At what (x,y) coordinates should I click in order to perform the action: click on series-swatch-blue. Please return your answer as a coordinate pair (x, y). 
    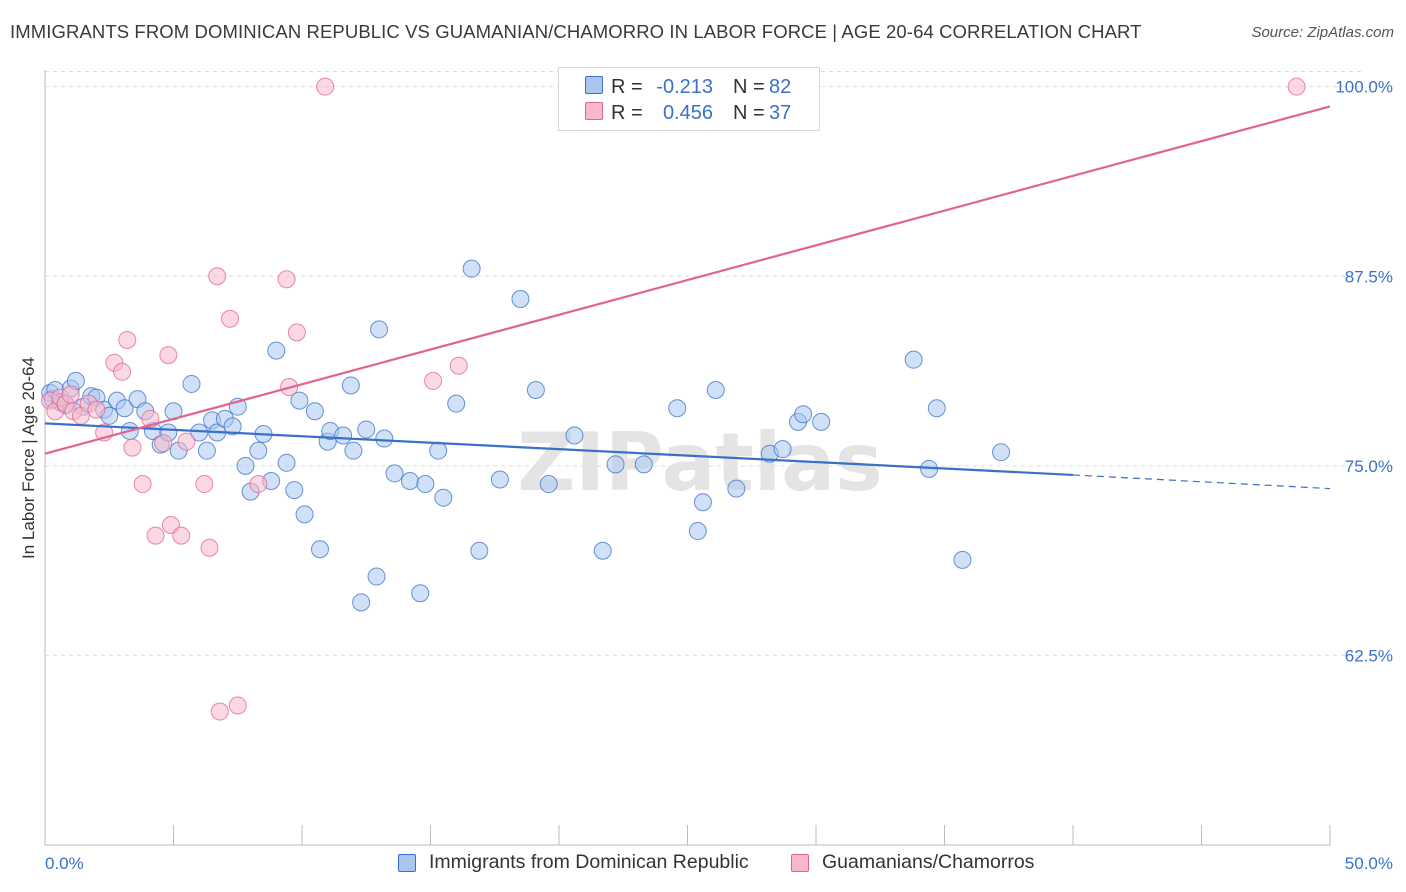
    Looking at the image, I should click on (407, 862).